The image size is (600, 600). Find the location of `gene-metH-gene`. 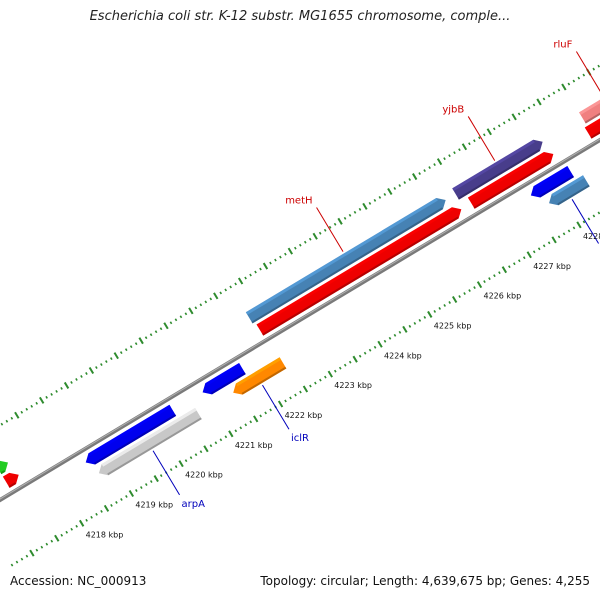

gene-metH-gene is located at coordinates (359, 271).